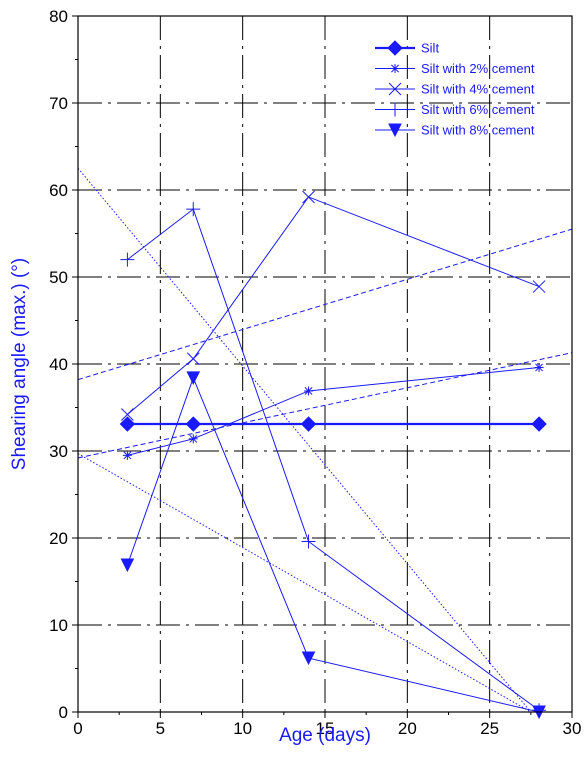 Image resolution: width=585 pixels, height=778 pixels. What do you see at coordinates (58, 190) in the screenshot?
I see `y-tick-label: 60` at bounding box center [58, 190].